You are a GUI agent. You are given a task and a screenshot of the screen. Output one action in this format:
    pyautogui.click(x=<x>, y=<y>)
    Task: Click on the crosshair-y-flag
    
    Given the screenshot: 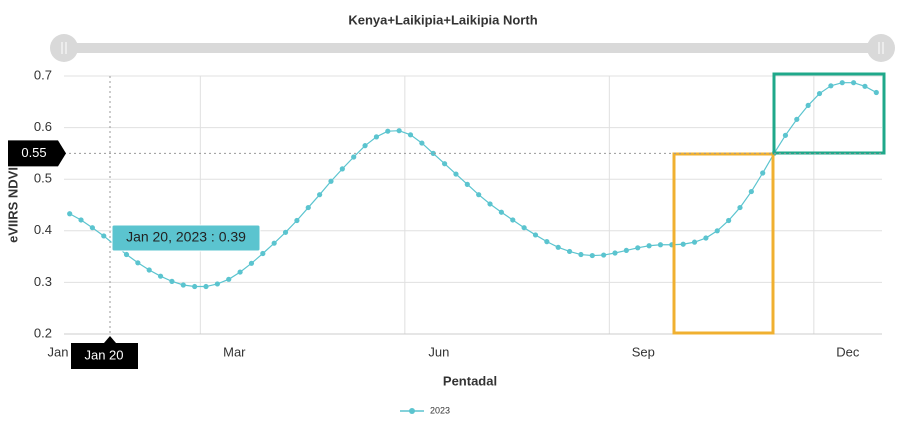 What is the action you would take?
    pyautogui.click(x=37, y=153)
    